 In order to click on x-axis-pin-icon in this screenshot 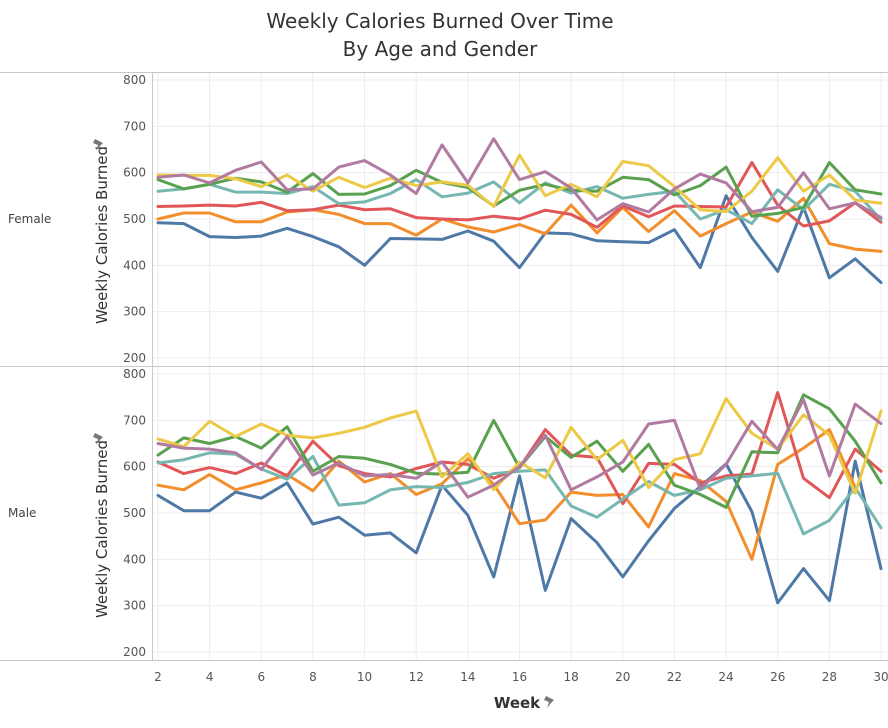, I will do `click(549, 702)`.